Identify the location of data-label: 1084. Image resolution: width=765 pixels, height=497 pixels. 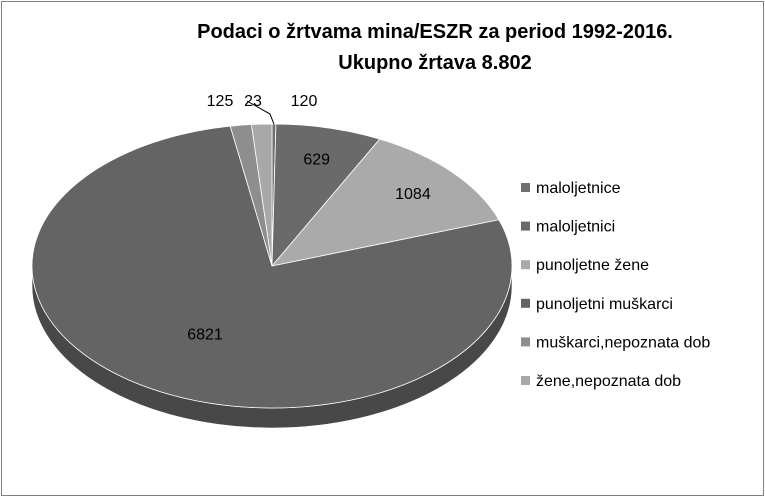
(413, 194).